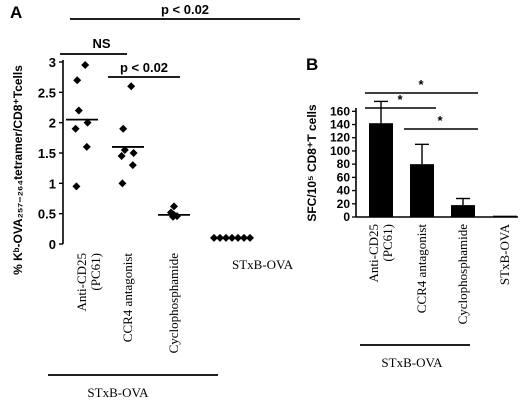 The image size is (520, 402). I want to click on panel-b-letter: B, so click(312, 64).